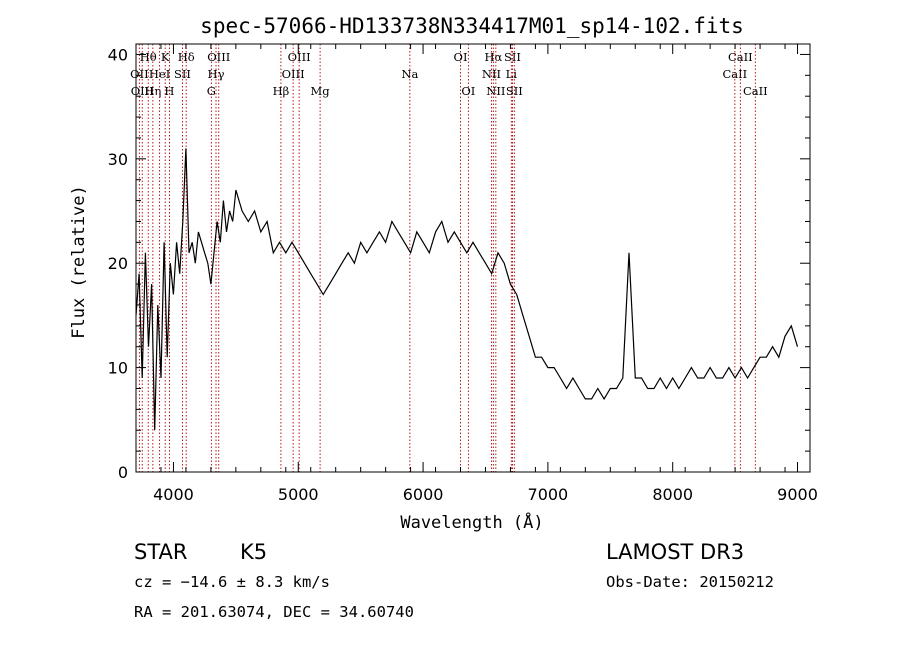 This screenshot has height=649, width=900. What do you see at coordinates (139, 74) in the screenshot?
I see `spectral-line-label: OII` at bounding box center [139, 74].